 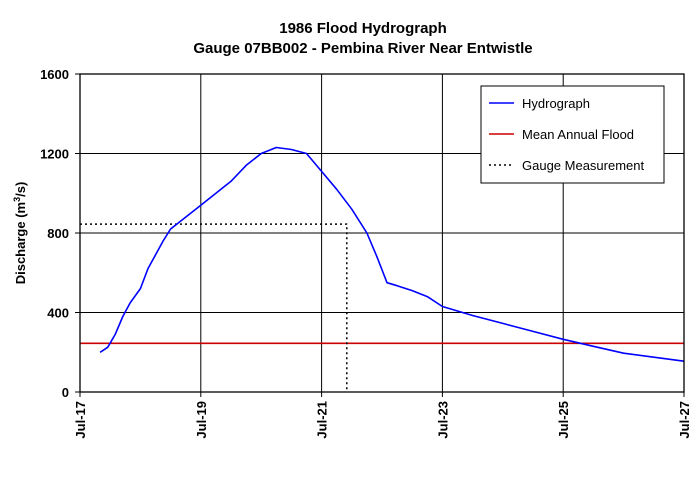 What do you see at coordinates (442, 420) in the screenshot?
I see `x-tick-label: Jul-23` at bounding box center [442, 420].